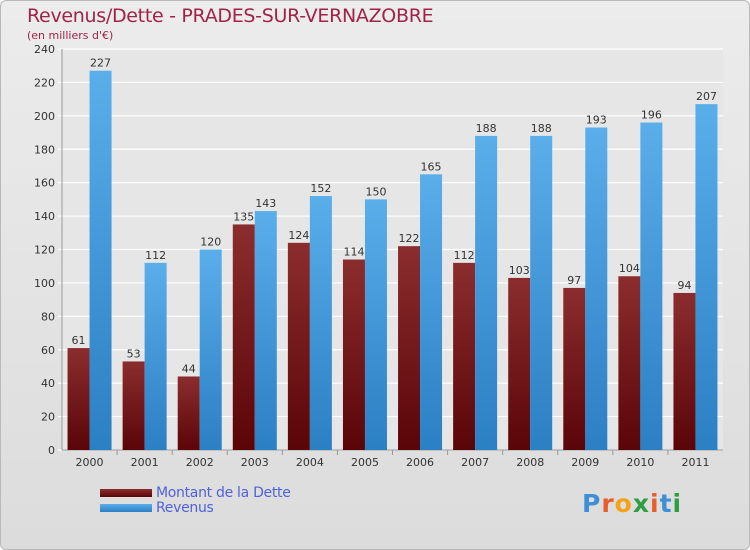 This screenshot has width=750, height=550. Describe the element at coordinates (420, 462) in the screenshot. I see `x-tick-label: 2006` at that location.